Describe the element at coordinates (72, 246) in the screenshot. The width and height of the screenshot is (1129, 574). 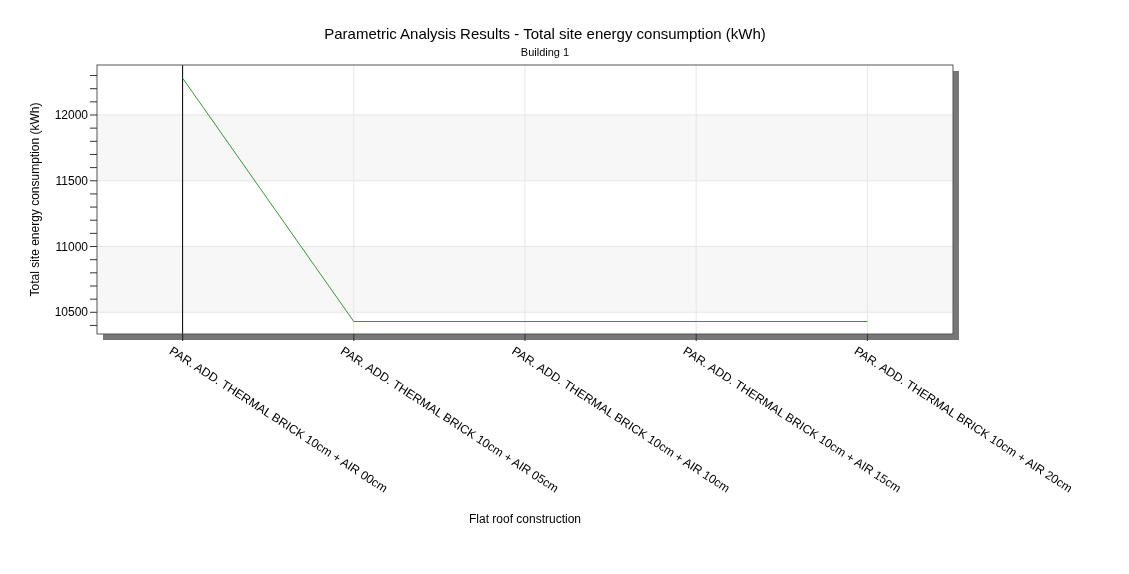
I see `y-tick-label: 11000` at that location.